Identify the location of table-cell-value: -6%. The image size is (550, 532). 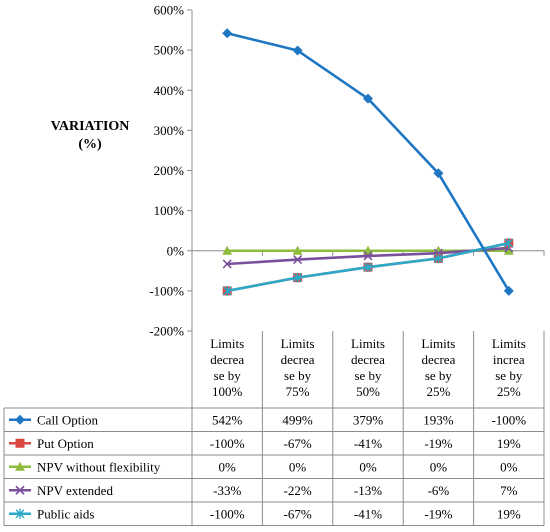
(439, 490).